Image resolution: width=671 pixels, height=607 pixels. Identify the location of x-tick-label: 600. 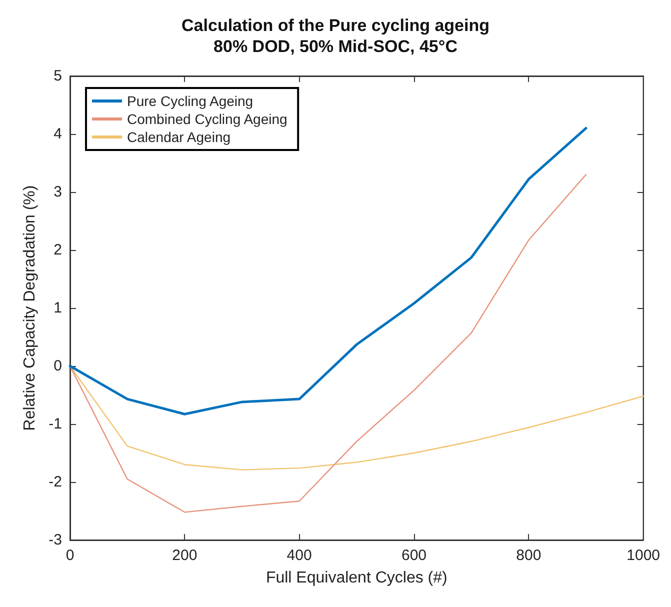
(414, 555).